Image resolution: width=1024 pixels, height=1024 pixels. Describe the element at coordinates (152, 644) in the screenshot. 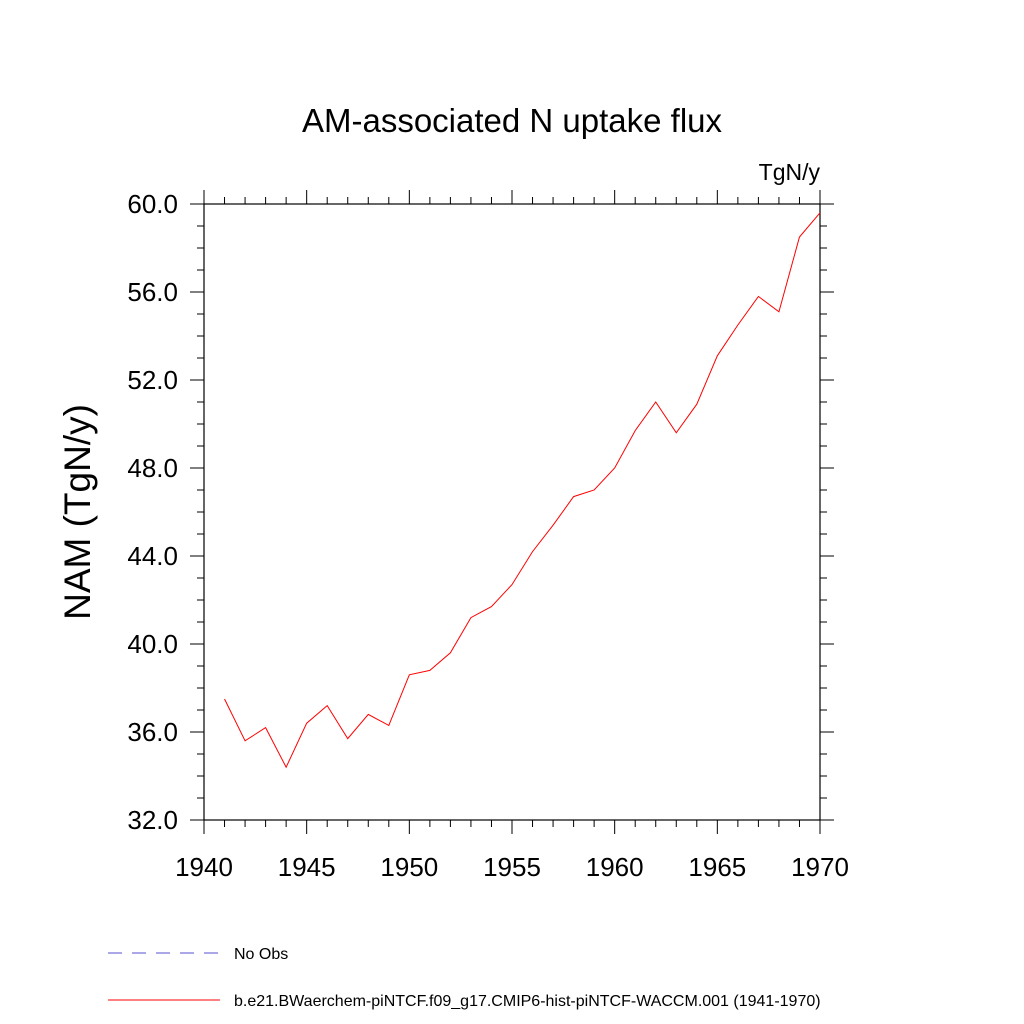

I see `y-tick-label: 40.0` at that location.